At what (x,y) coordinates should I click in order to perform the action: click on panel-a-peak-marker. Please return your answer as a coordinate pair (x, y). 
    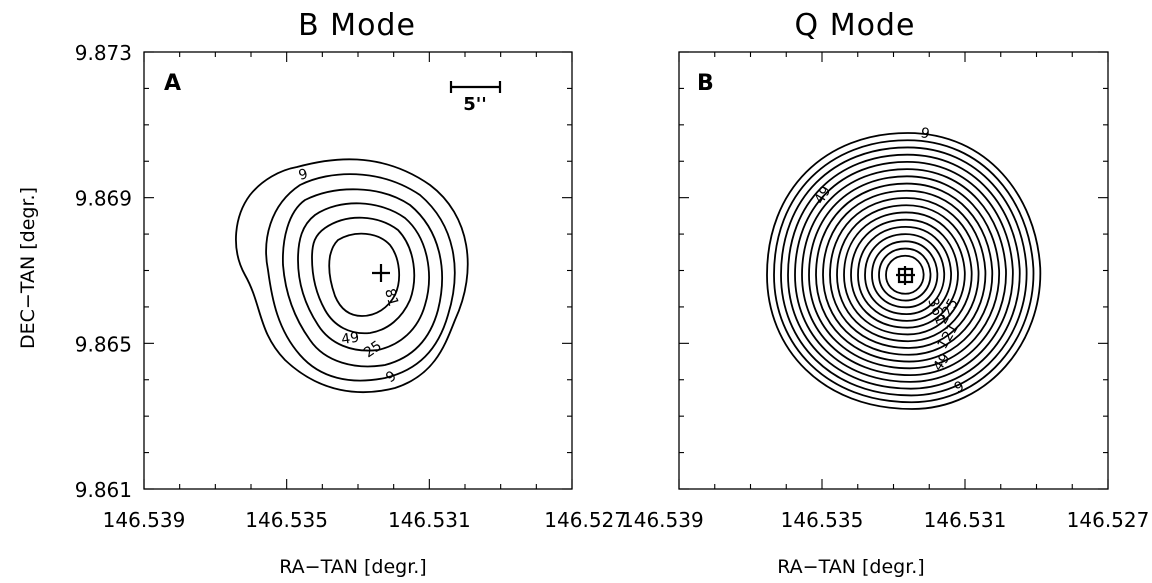
    Looking at the image, I should click on (381, 273).